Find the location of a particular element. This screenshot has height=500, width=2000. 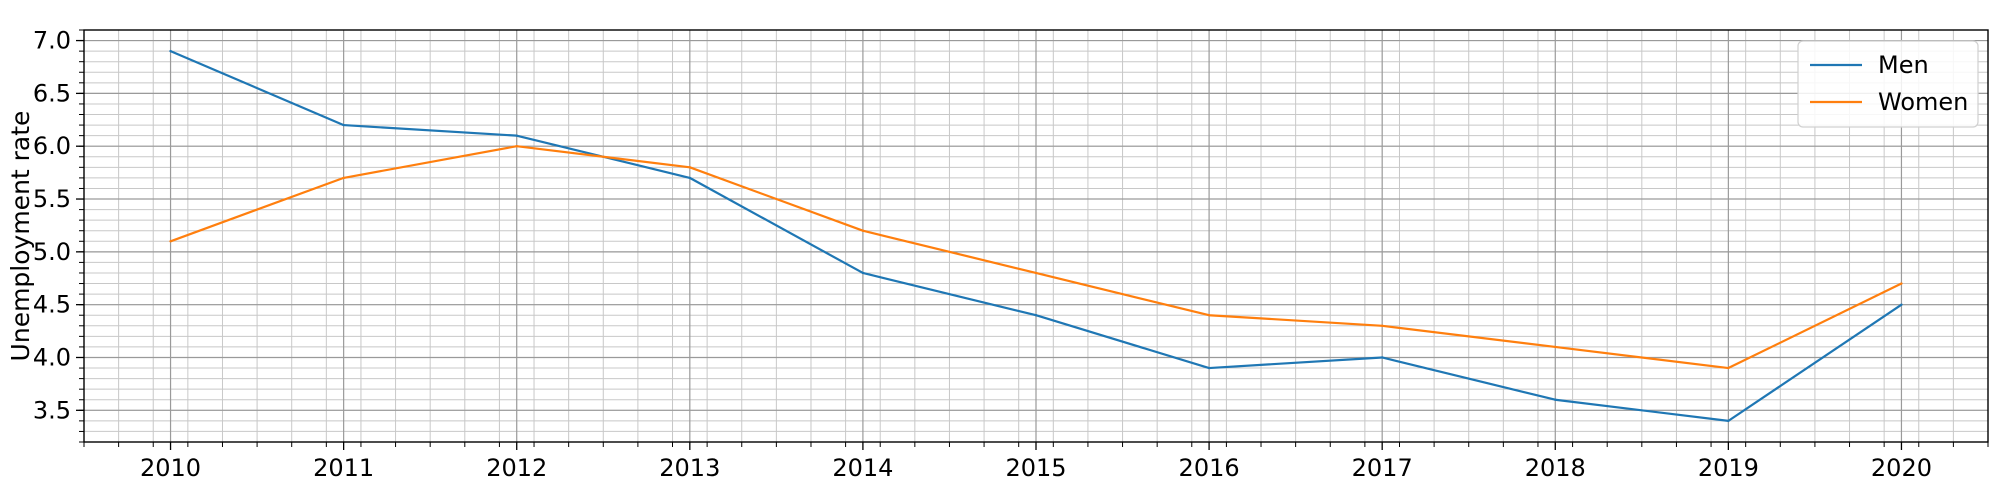

legend: Men Women is located at coordinates (1888, 84).